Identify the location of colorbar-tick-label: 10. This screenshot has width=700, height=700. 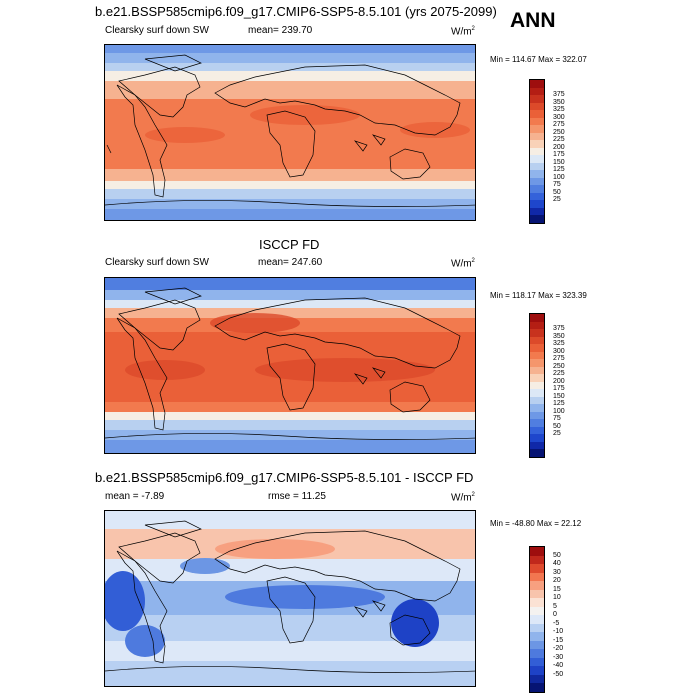
(557, 597).